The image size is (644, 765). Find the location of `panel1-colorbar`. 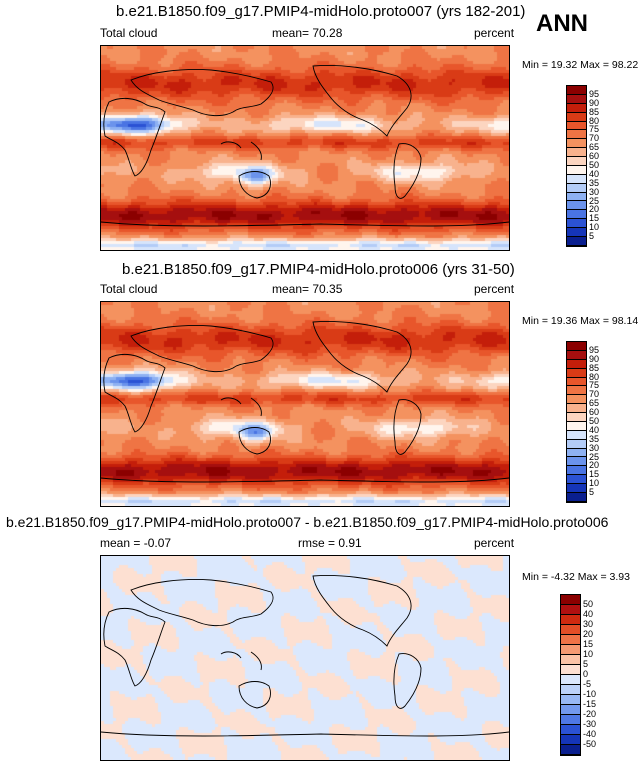

panel1-colorbar is located at coordinates (576, 166).